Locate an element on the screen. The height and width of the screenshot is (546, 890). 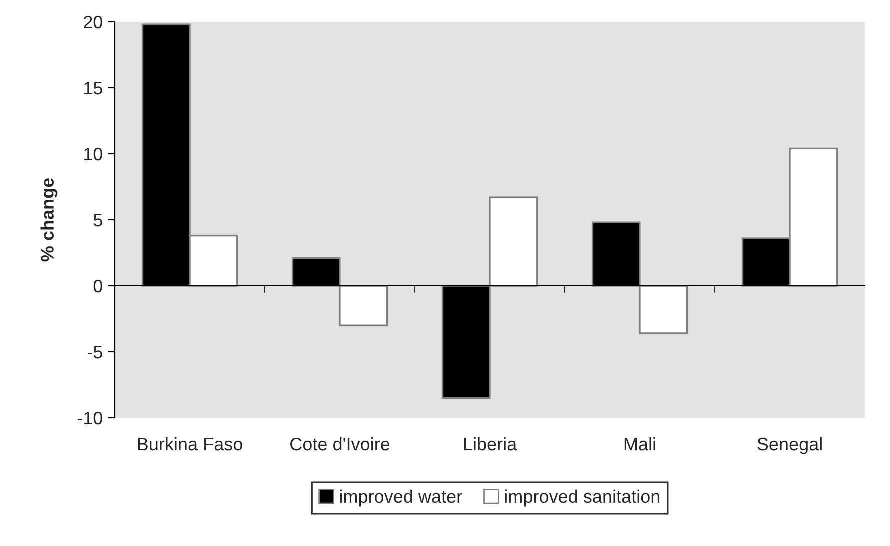
y-tick-label: 0 is located at coordinates (98, 286).